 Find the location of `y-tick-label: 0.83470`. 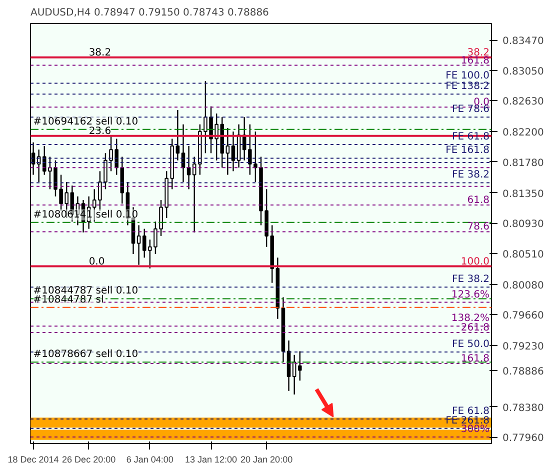

y-tick-label: 0.83470 is located at coordinates (523, 42).